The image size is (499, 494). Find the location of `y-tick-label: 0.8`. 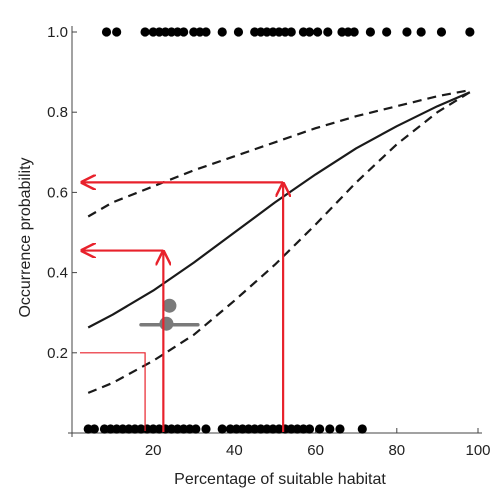

y-tick-label: 0.8 is located at coordinates (57, 112).